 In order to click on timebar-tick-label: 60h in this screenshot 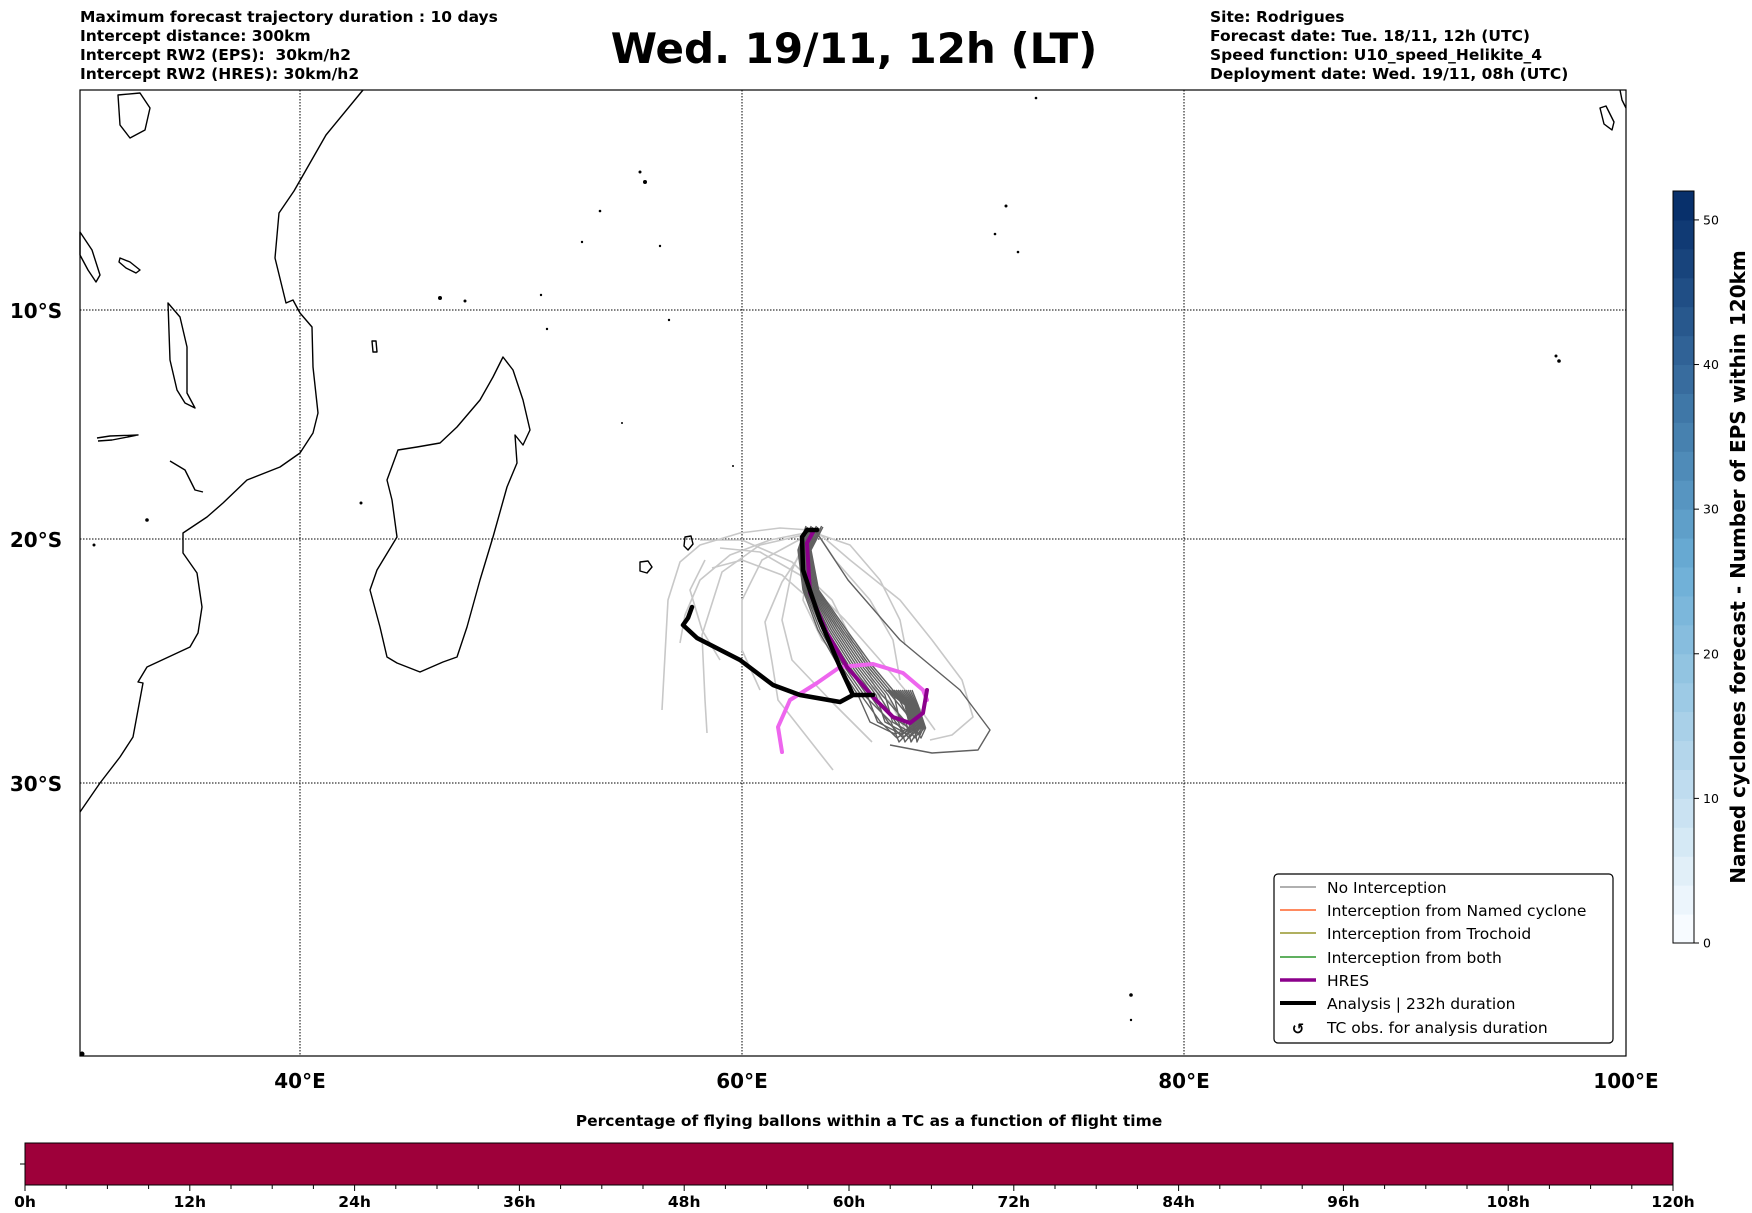, I will do `click(849, 1202)`.